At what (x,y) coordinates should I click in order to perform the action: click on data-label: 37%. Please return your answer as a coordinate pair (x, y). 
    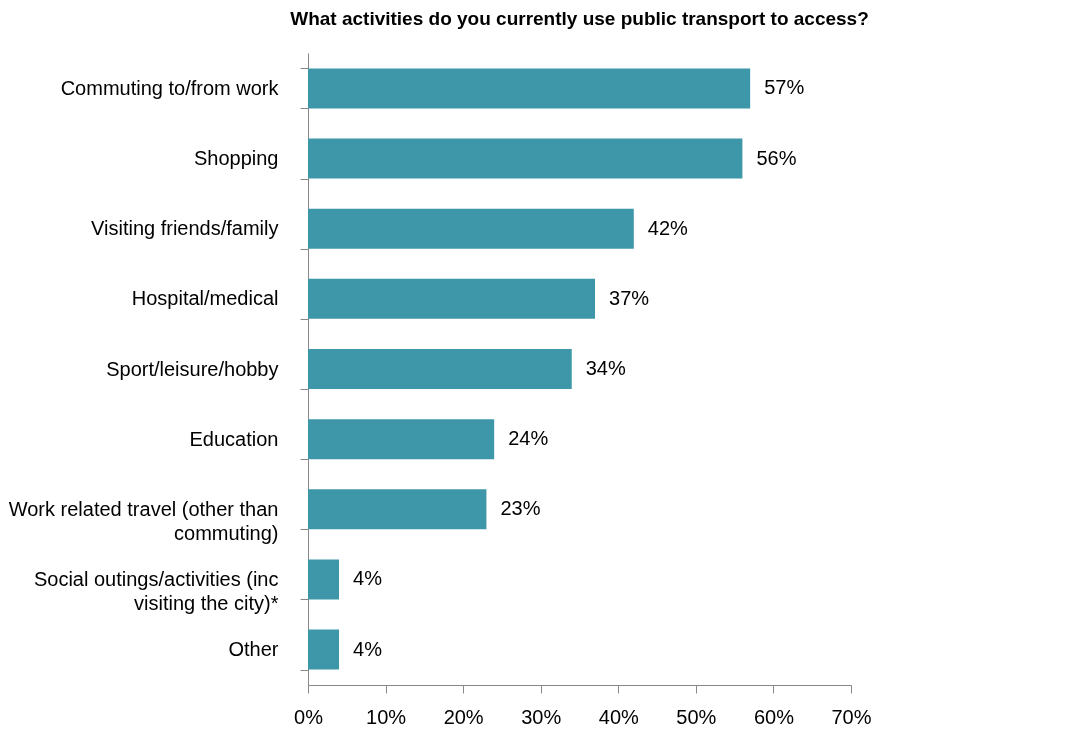
    Looking at the image, I should click on (629, 297).